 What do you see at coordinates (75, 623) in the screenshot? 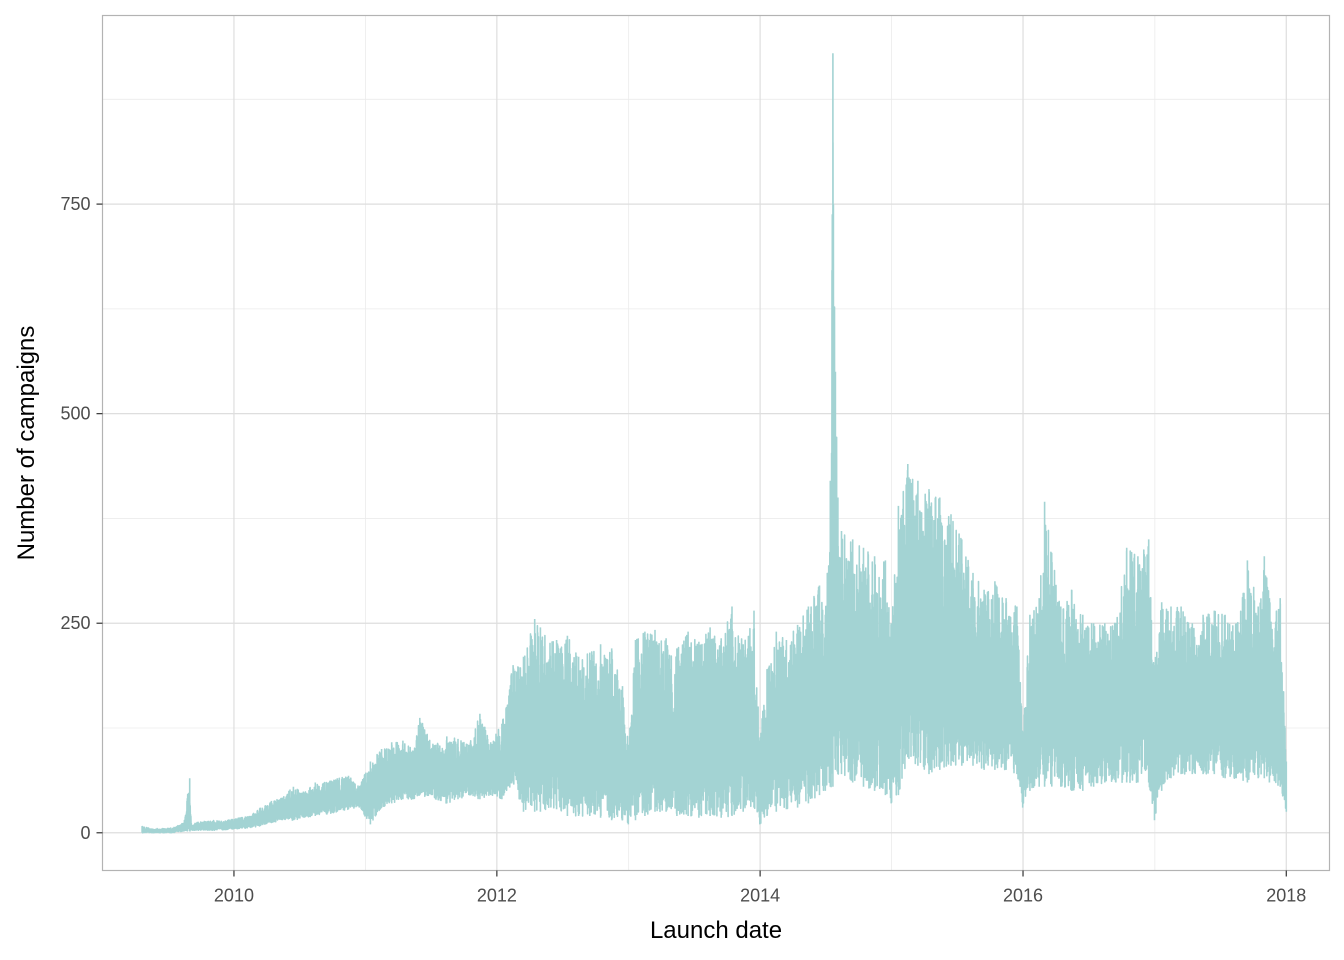
I see `y-tick-label-250: 250` at bounding box center [75, 623].